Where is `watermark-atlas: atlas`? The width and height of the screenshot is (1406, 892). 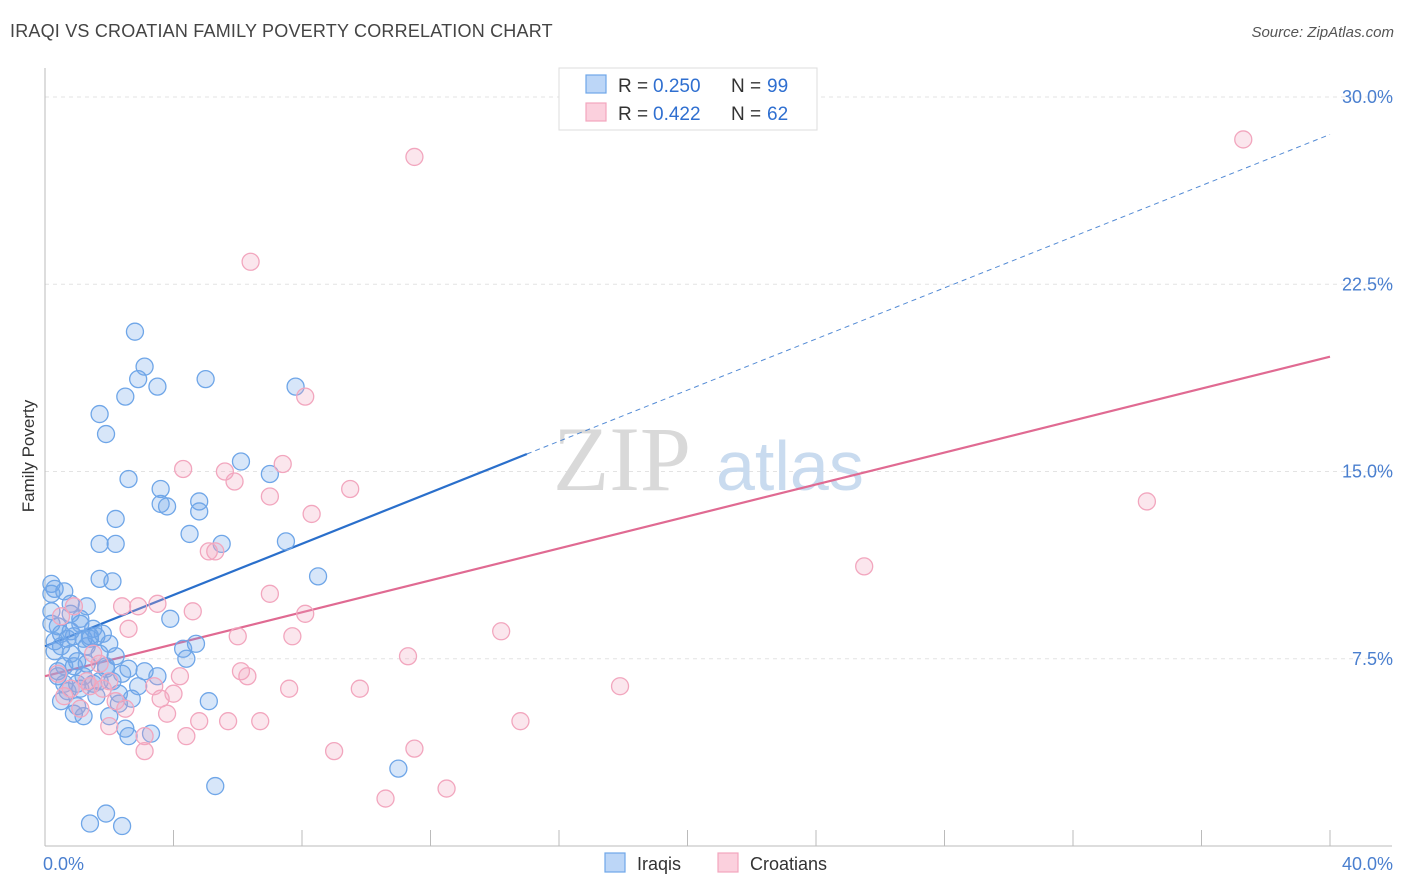 watermark-atlas: atlas is located at coordinates (790, 466).